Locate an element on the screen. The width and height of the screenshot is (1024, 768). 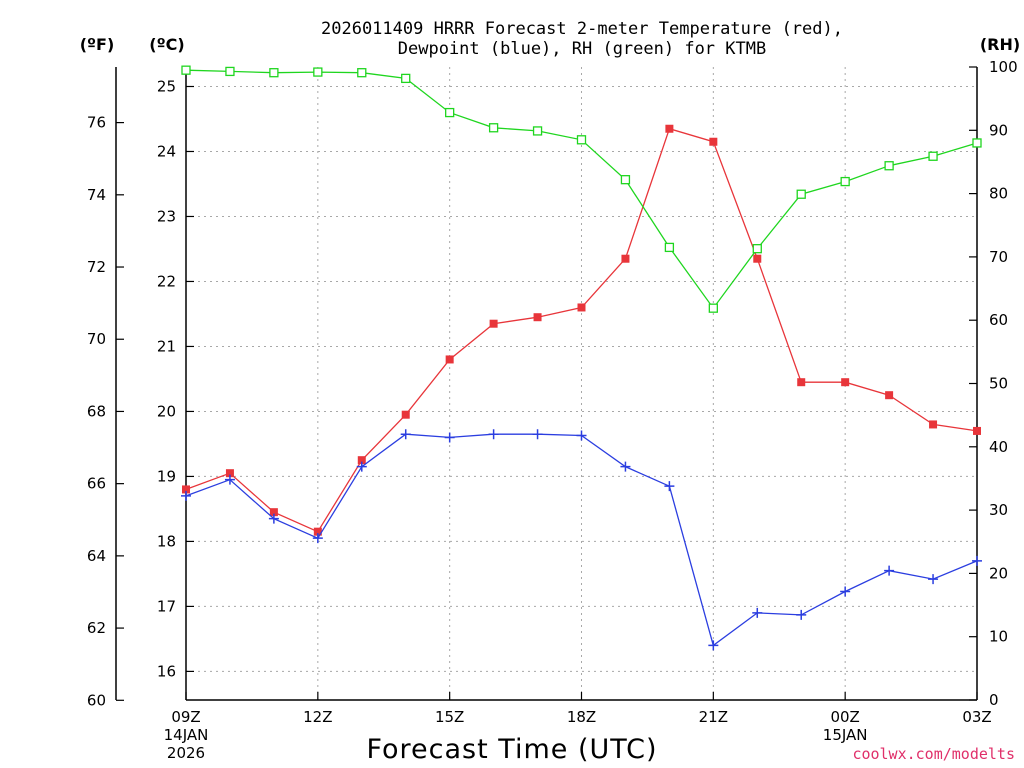
rh-tick-label: 70 is located at coordinates (998, 257).